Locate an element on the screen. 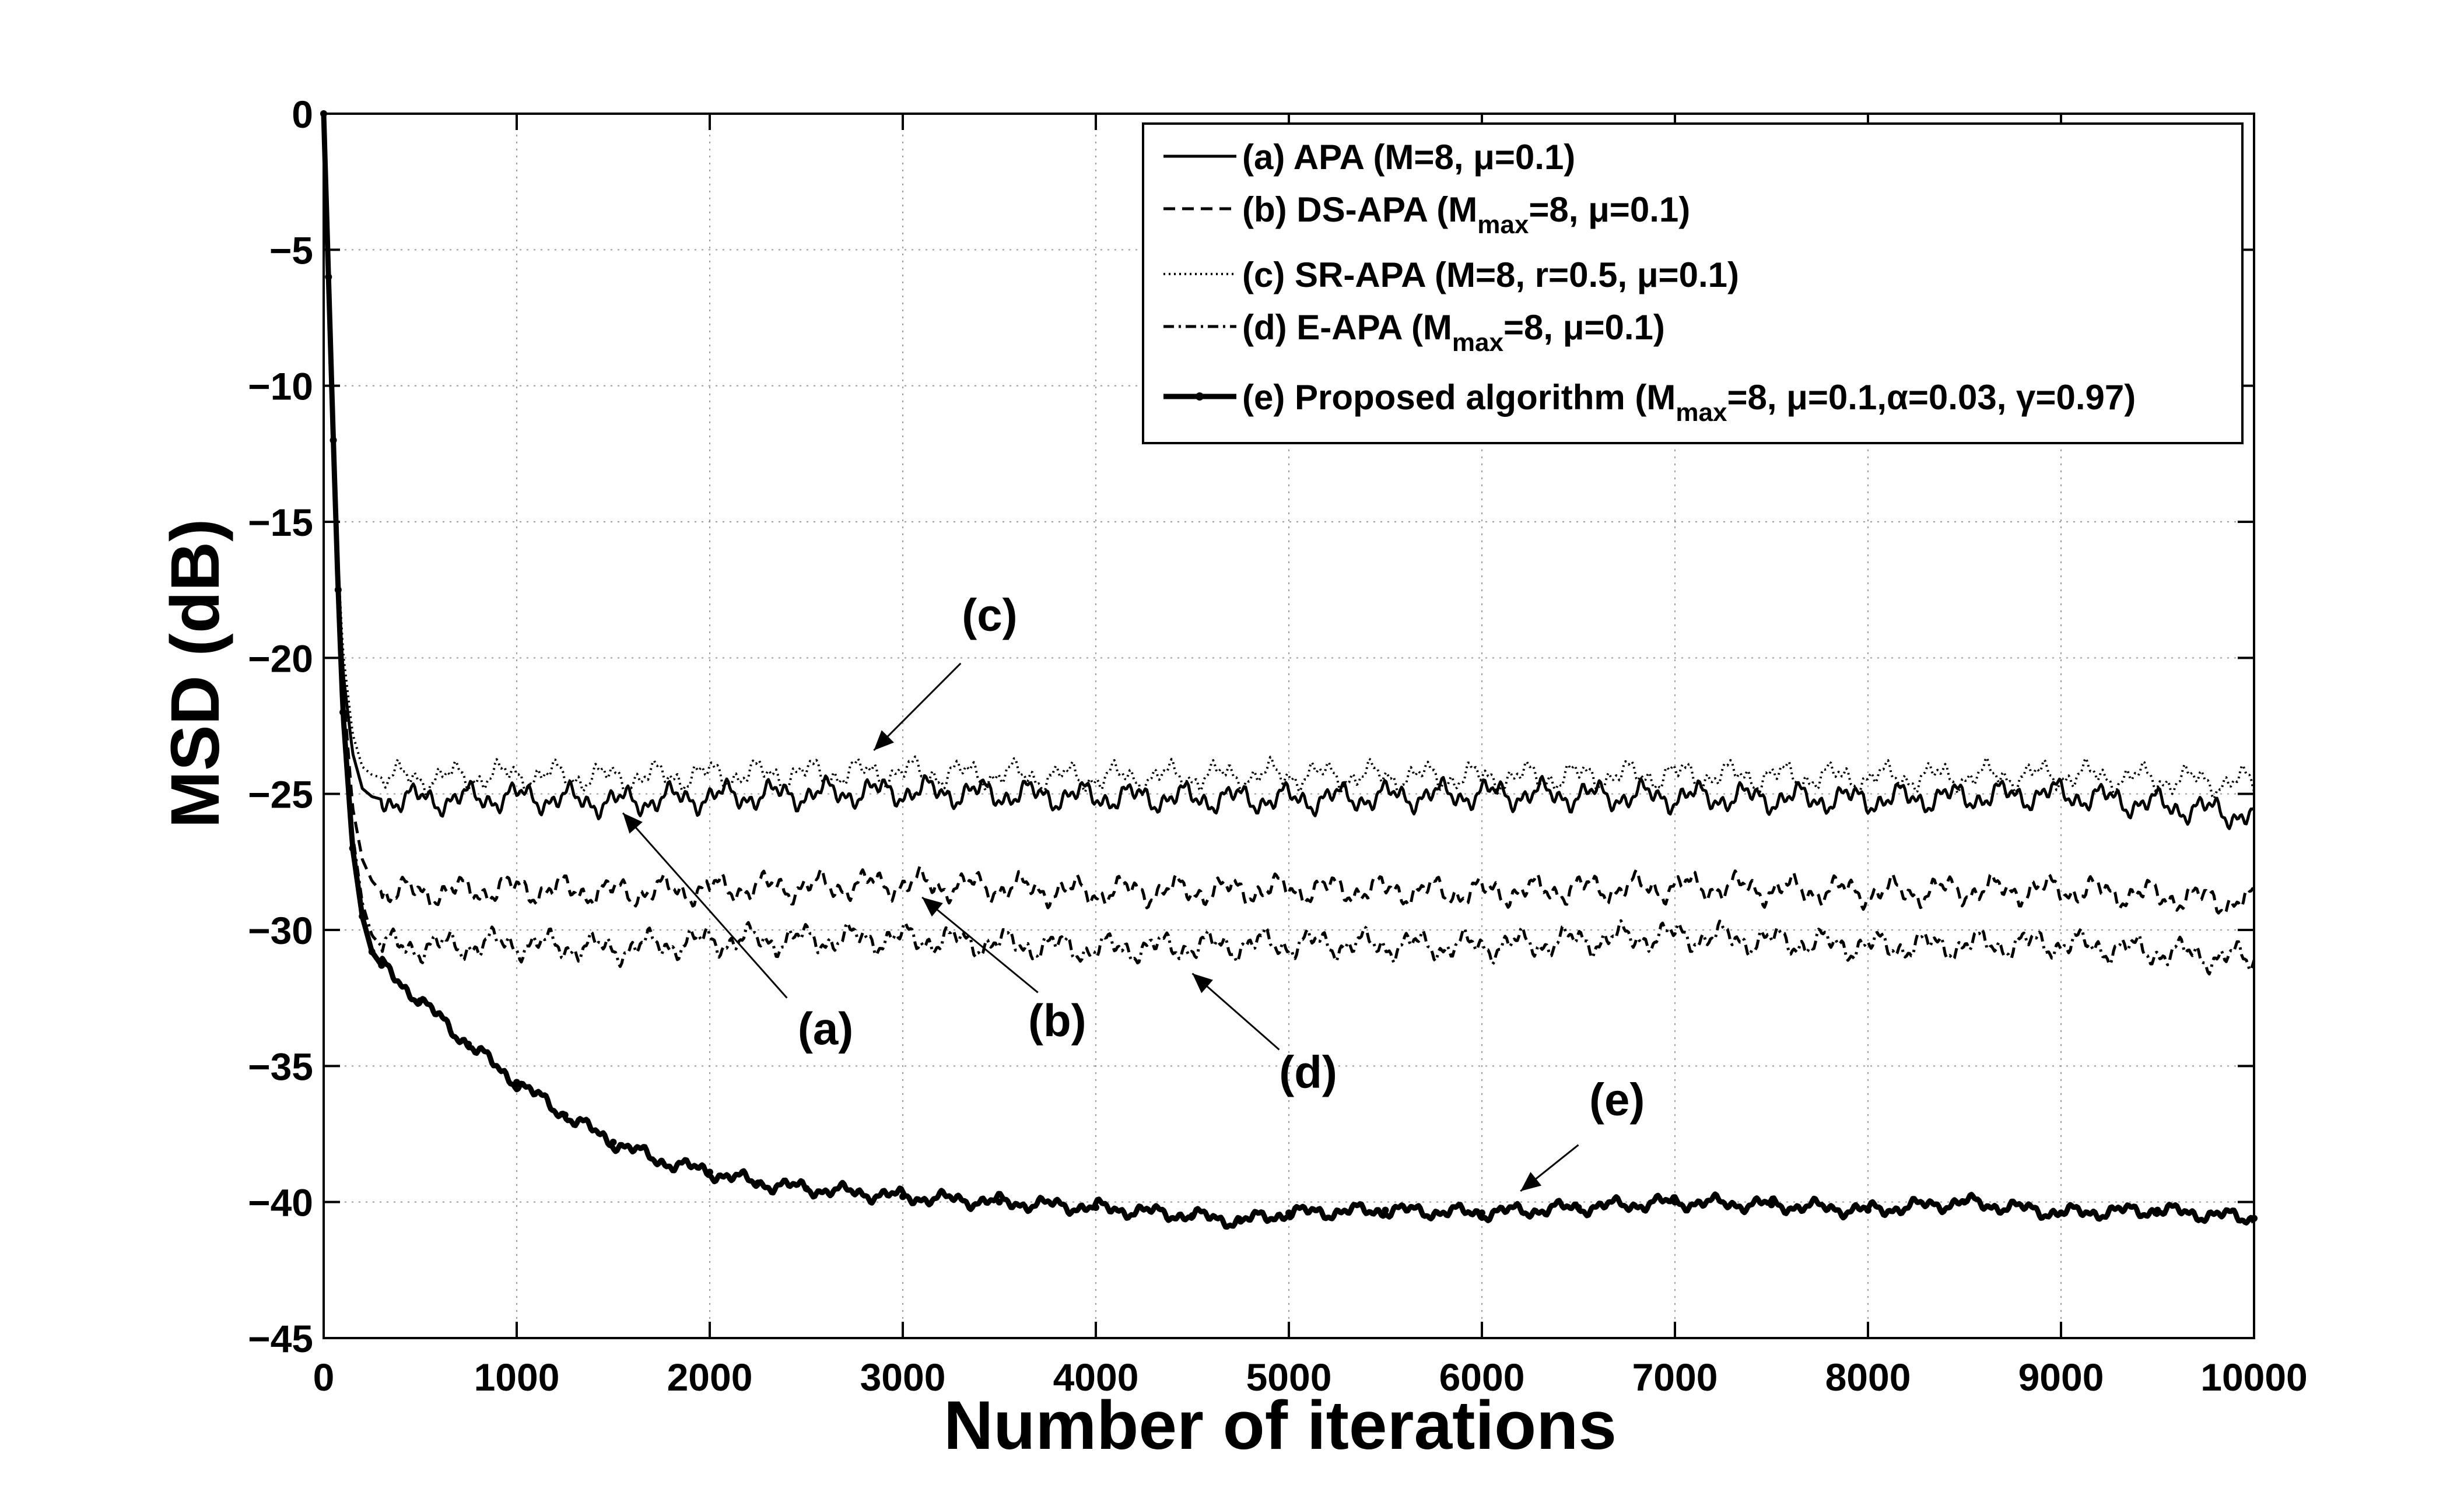 The image size is (2464, 1492). x-tick-label: 9000 is located at coordinates (2061, 1377).